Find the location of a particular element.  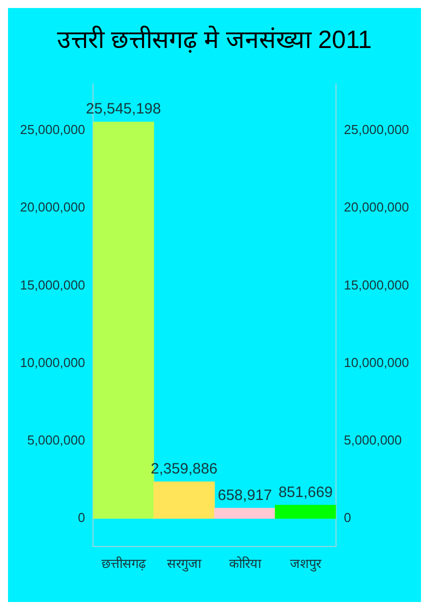

y-tick-label: 5,000,000 is located at coordinates (56, 440).